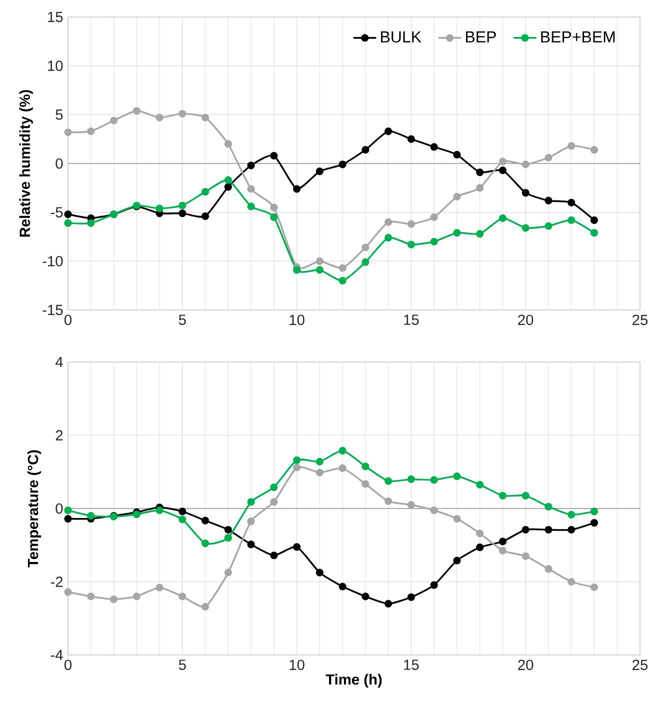 The width and height of the screenshot is (653, 710). What do you see at coordinates (52, 261) in the screenshot?
I see `y-tick-label: -10` at bounding box center [52, 261].